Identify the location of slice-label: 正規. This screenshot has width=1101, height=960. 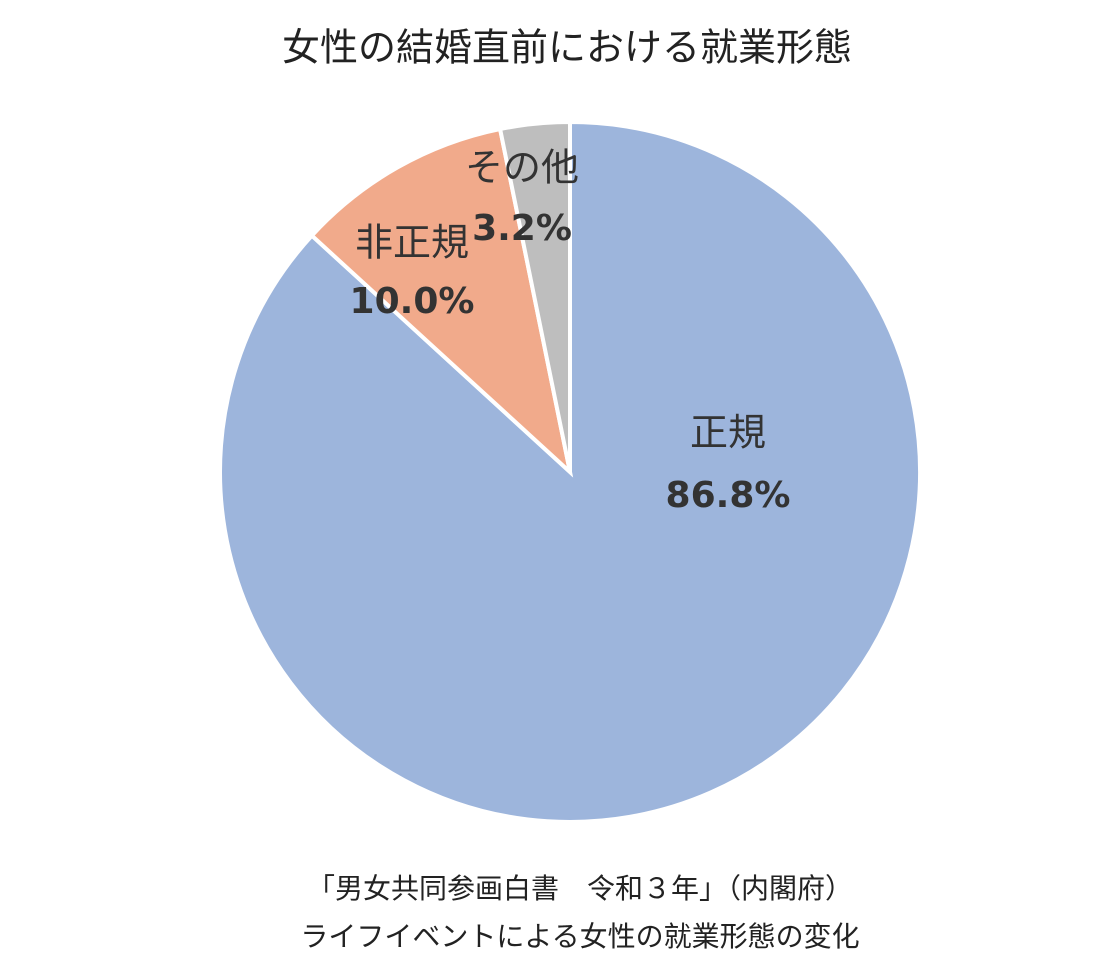
(728, 433).